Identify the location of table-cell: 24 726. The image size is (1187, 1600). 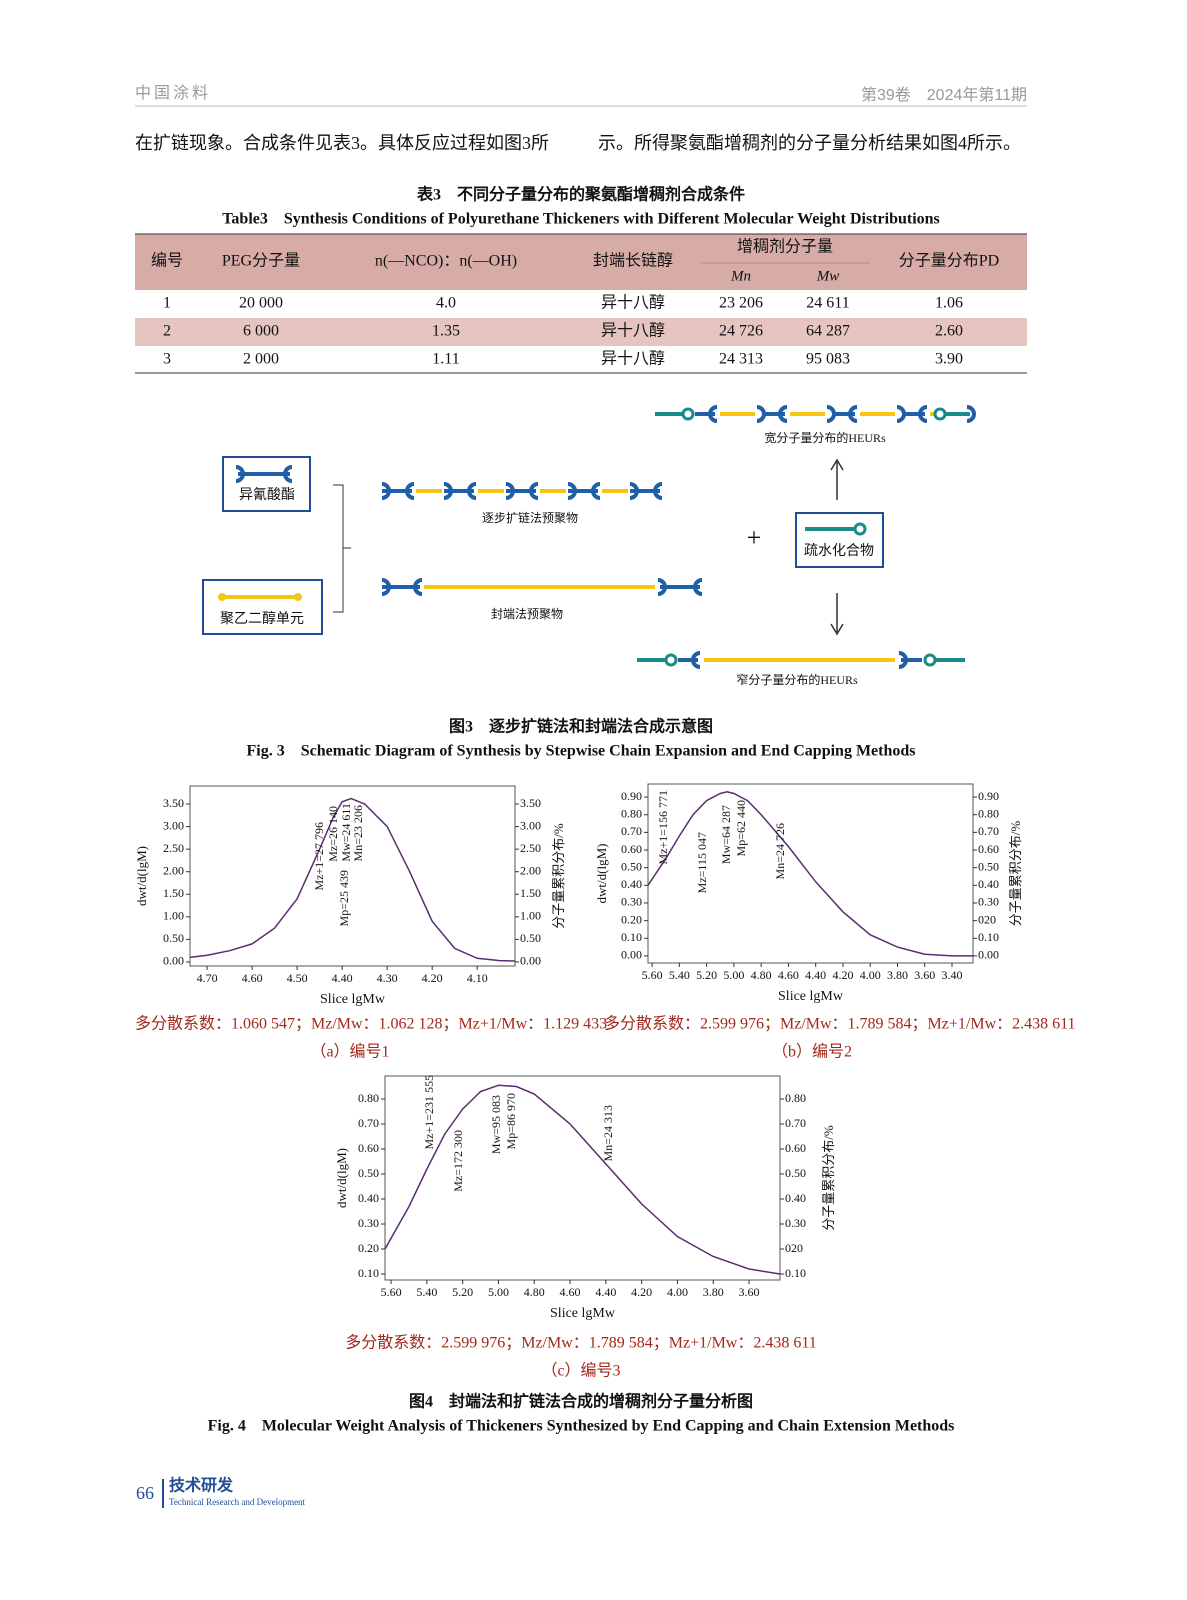
(741, 331).